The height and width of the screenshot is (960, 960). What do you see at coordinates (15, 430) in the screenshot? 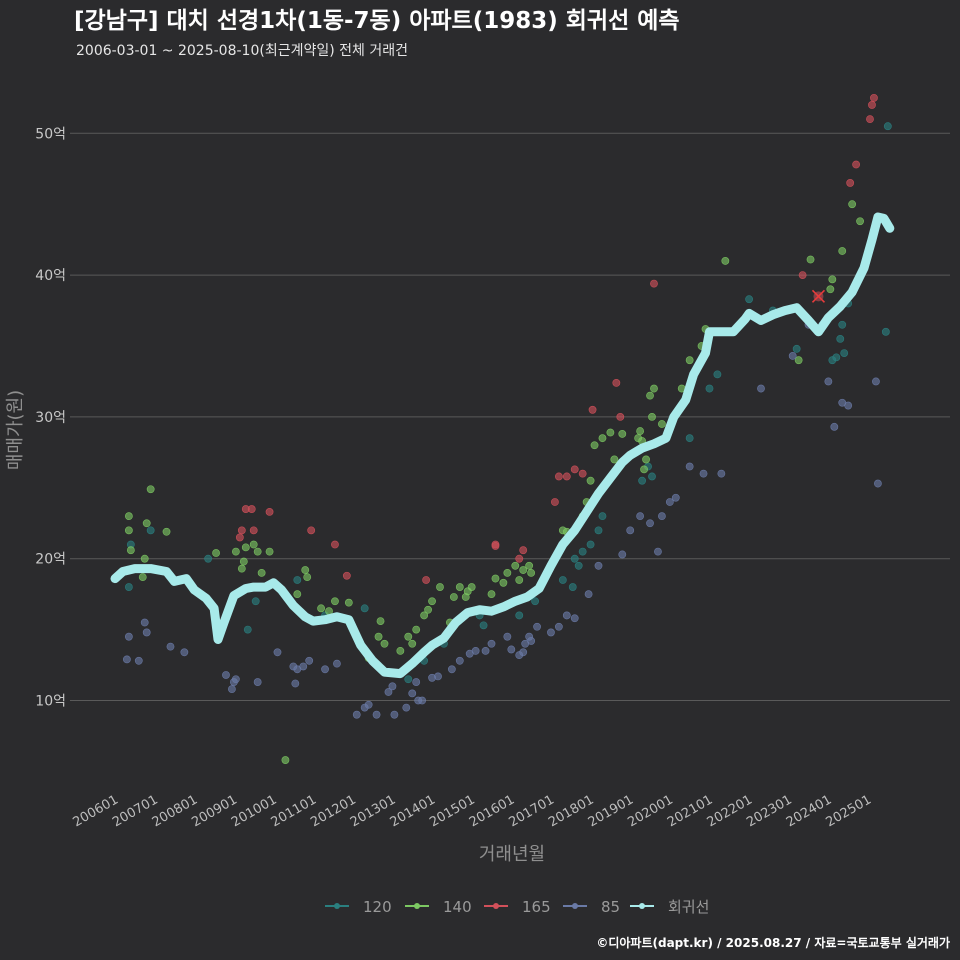
I see `y-axis-title: 매매가(원)` at bounding box center [15, 430].